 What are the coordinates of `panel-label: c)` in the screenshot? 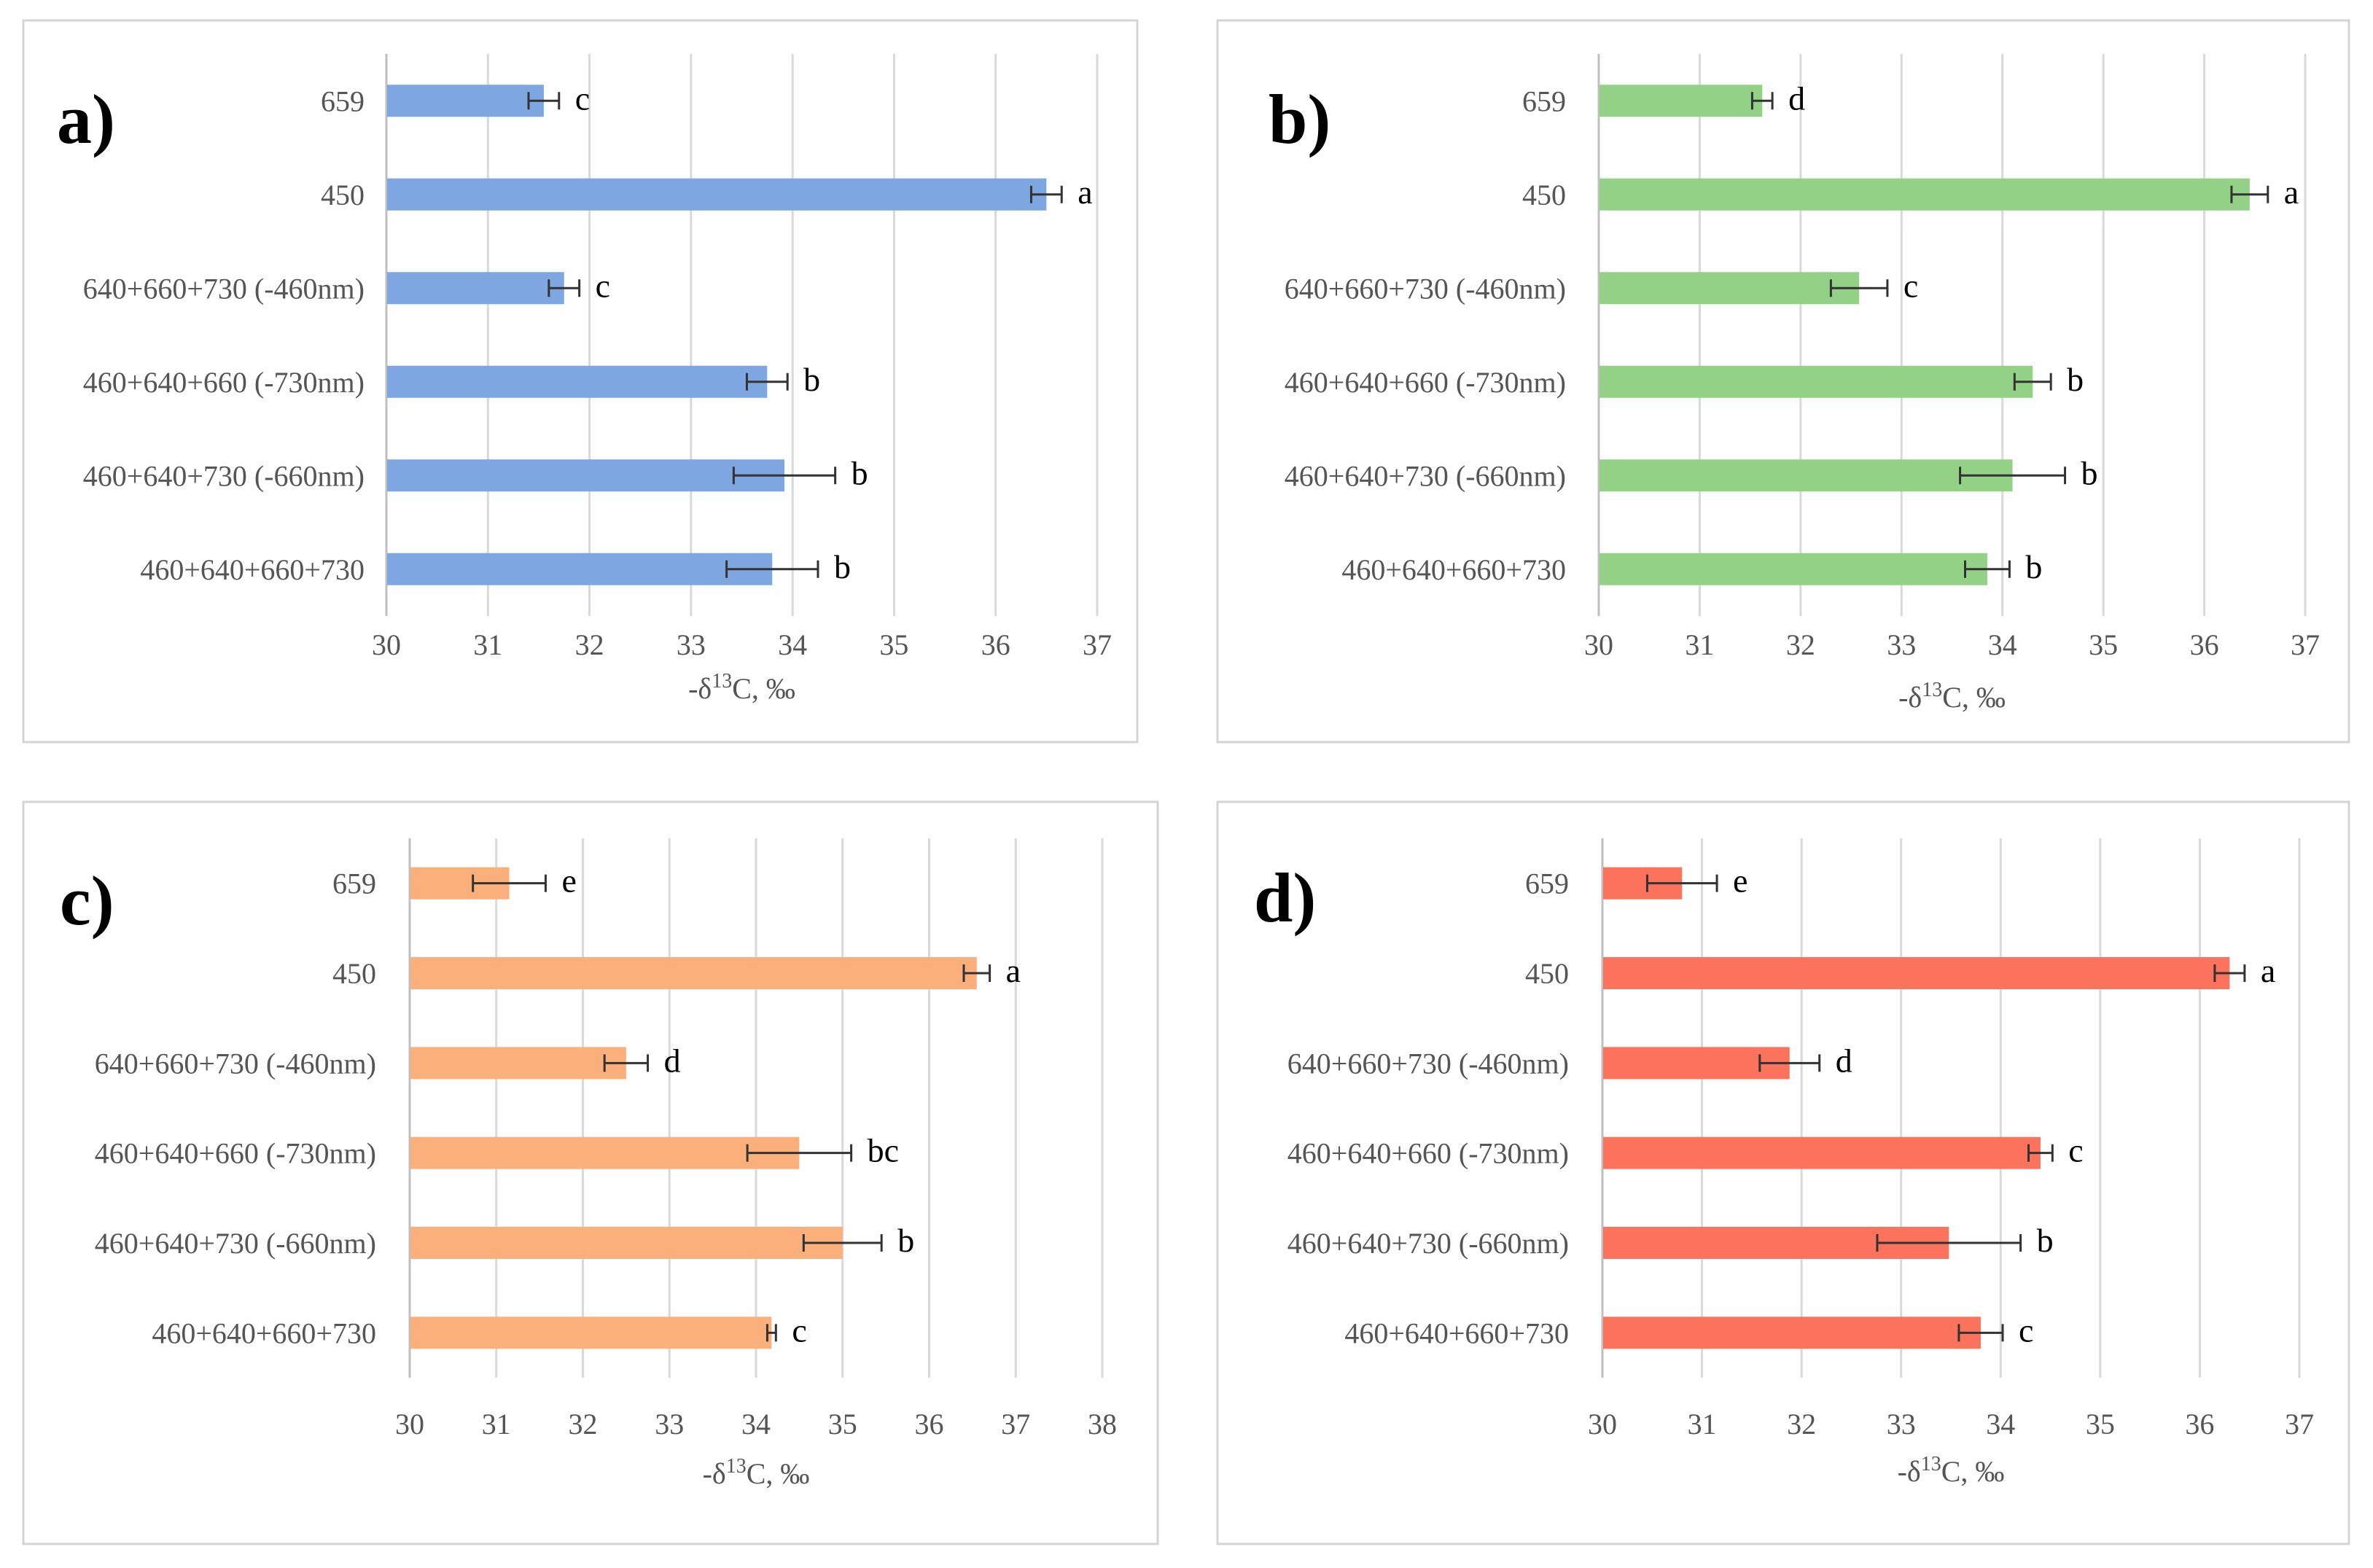 It's located at (87, 901).